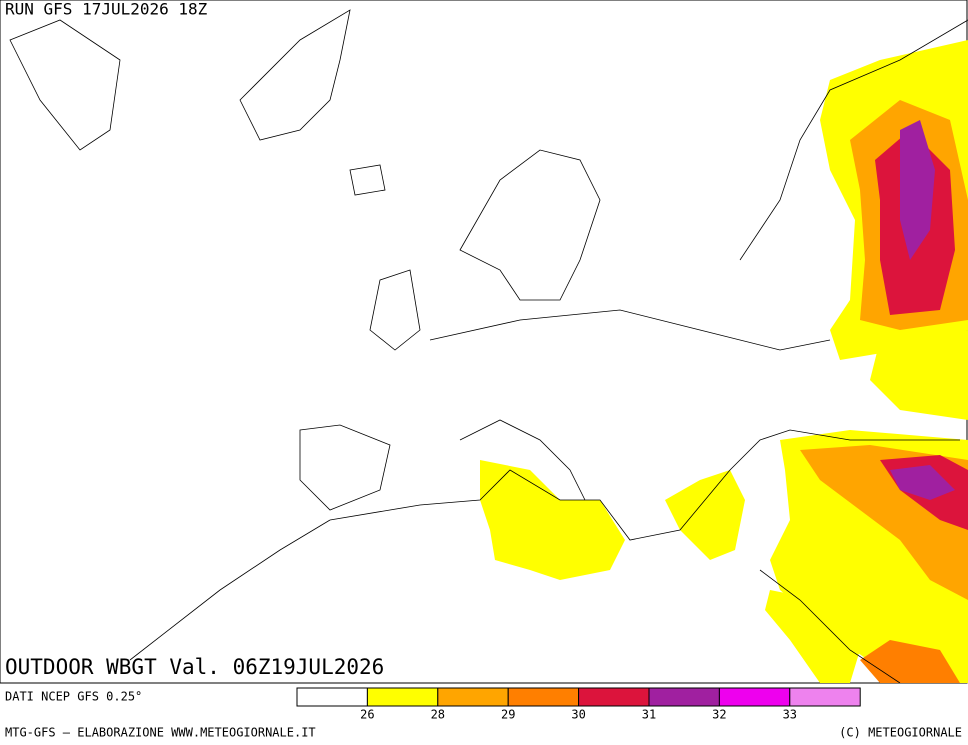  Describe the element at coordinates (438, 715) in the screenshot. I see `legend-label: 28` at that location.